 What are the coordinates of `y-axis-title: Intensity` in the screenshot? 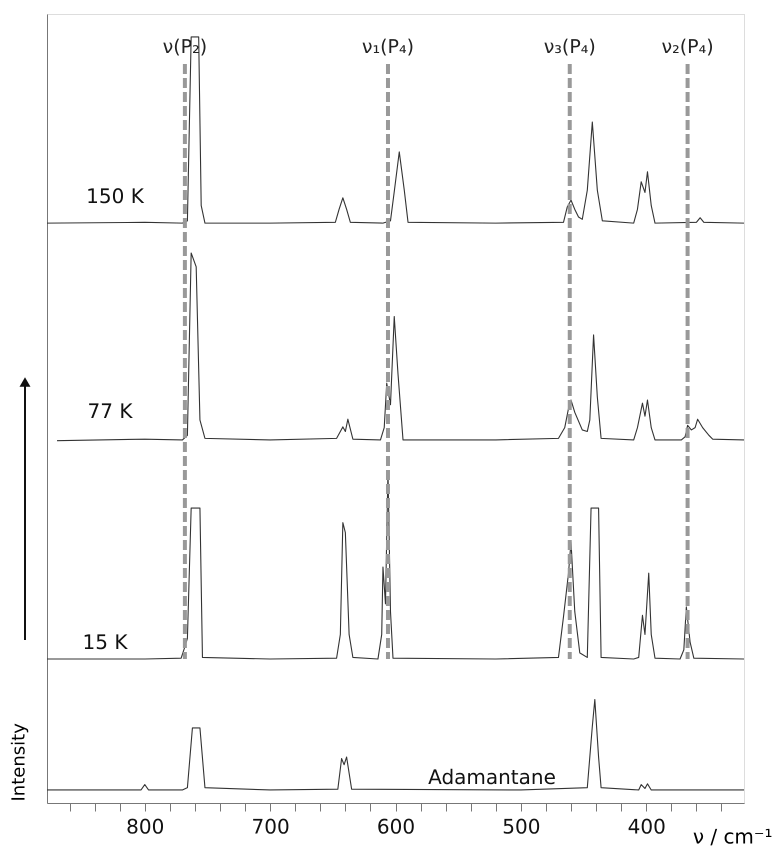 It's located at (19, 762).